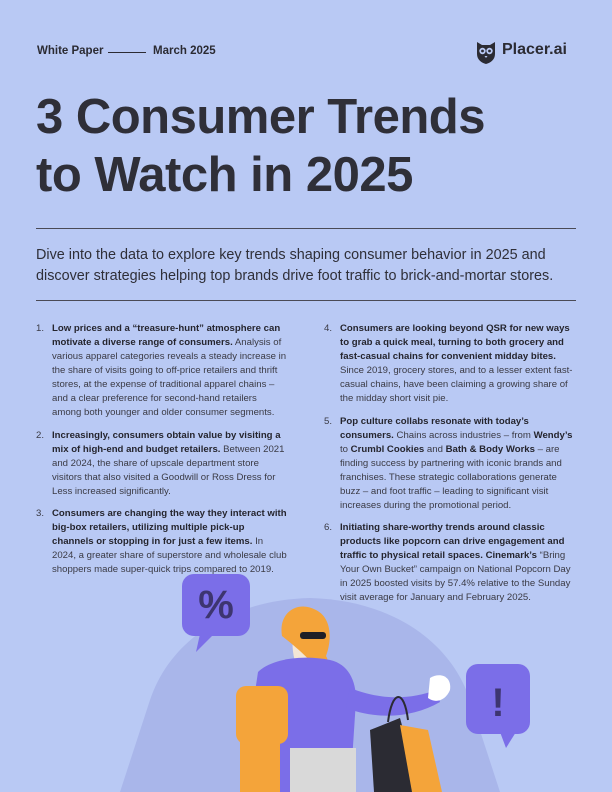  What do you see at coordinates (70, 51) in the screenshot?
I see `doc-type-label: White Paper` at bounding box center [70, 51].